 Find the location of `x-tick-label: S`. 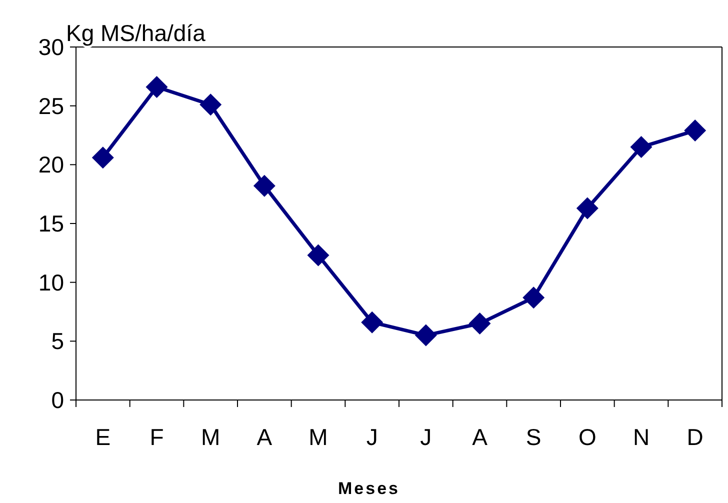

x-tick-label: S is located at coordinates (534, 437).